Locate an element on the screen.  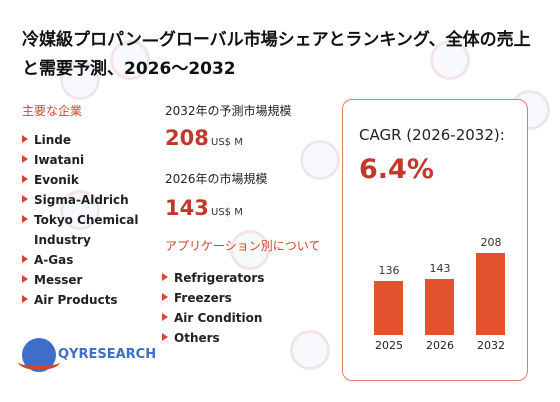
logo-swoosh-icon is located at coordinates (39, 362).